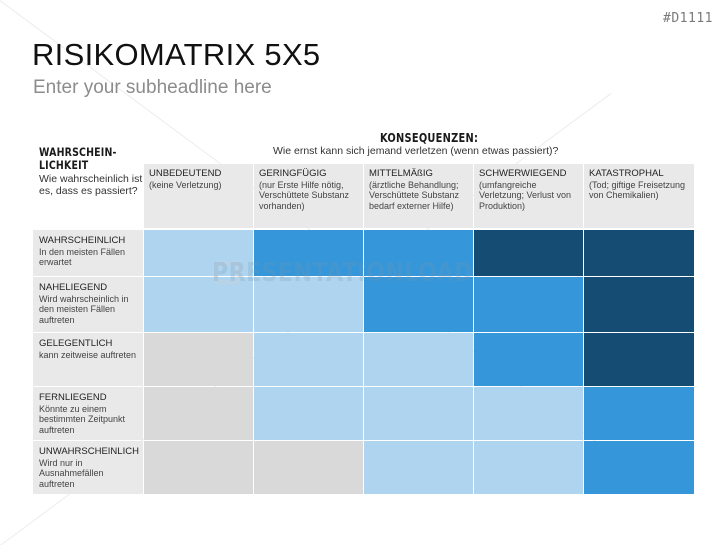 This screenshot has width=727, height=545. What do you see at coordinates (401, 173) in the screenshot?
I see `column-header-label: MITTELMÄßIG` at bounding box center [401, 173].